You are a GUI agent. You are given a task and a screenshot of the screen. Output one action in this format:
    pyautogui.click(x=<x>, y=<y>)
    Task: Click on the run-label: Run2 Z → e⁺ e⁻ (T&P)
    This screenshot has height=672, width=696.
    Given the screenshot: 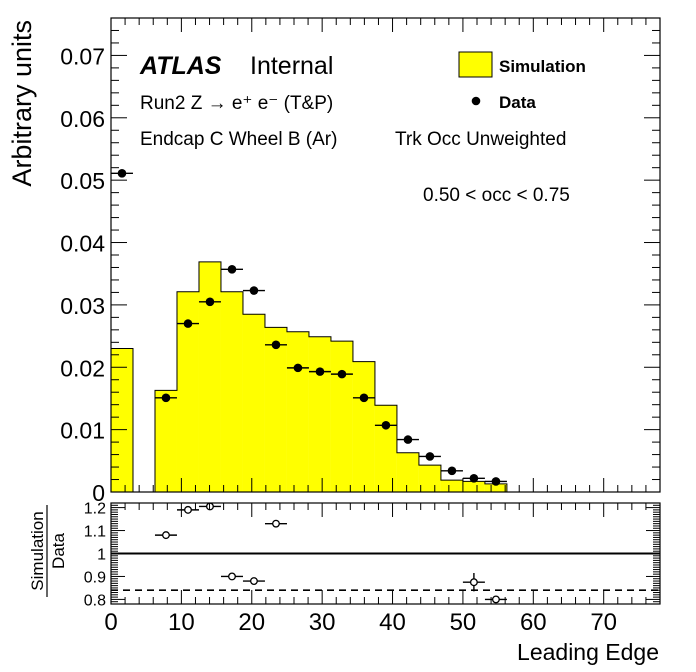 What is the action you would take?
    pyautogui.click(x=236, y=103)
    